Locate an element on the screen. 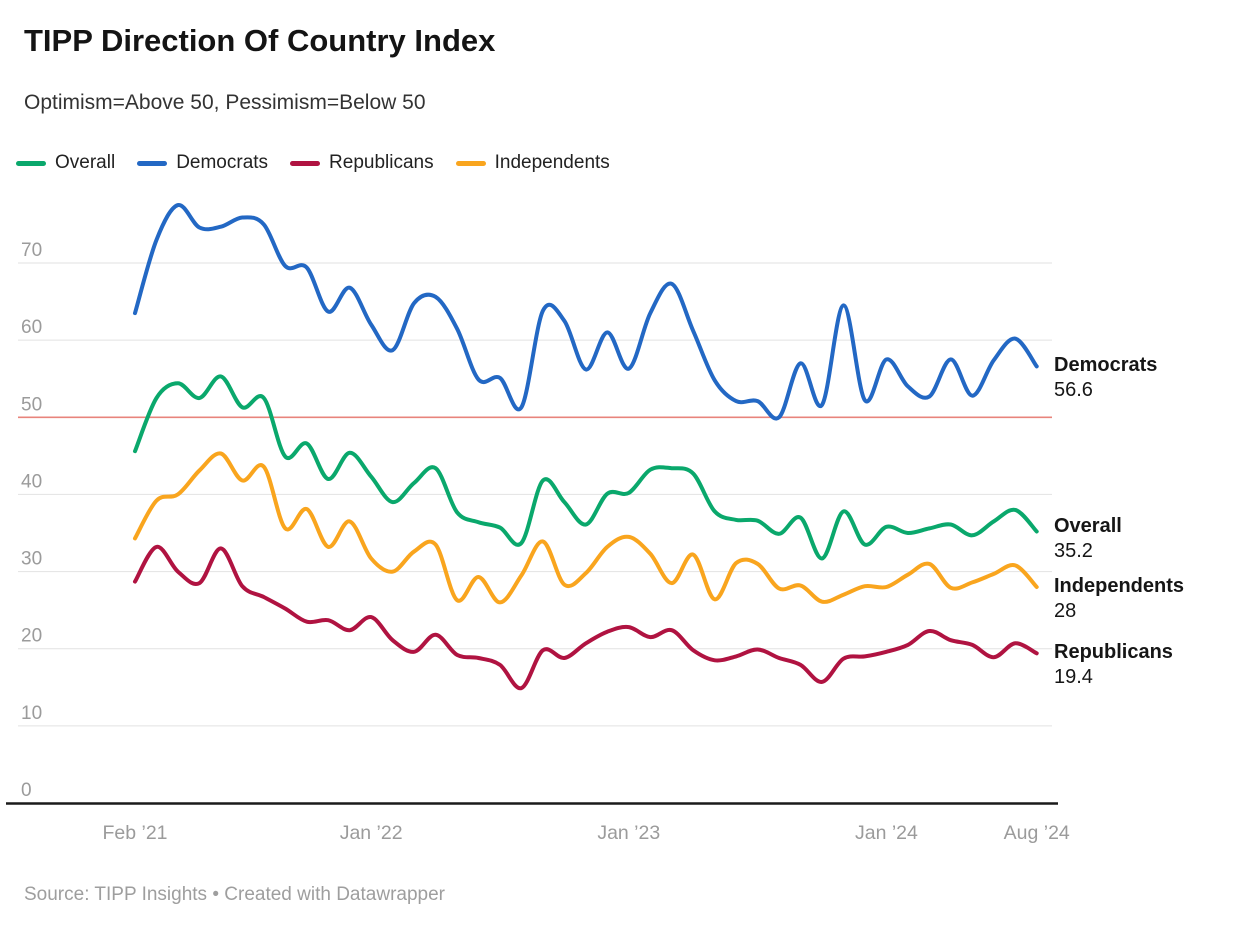  series-line-overall is located at coordinates (586, 467).